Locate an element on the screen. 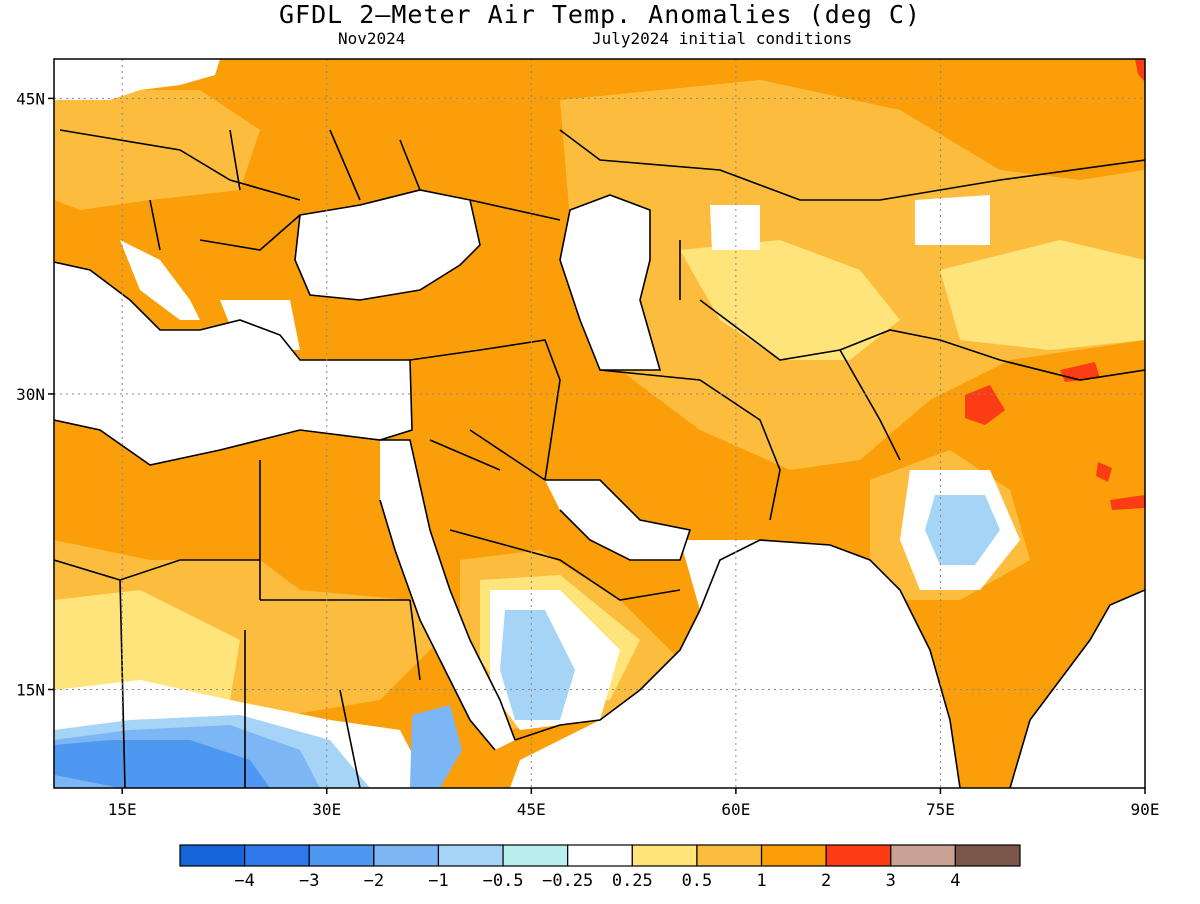 The image size is (1200, 904). gulf-coast is located at coordinates (618, 520).